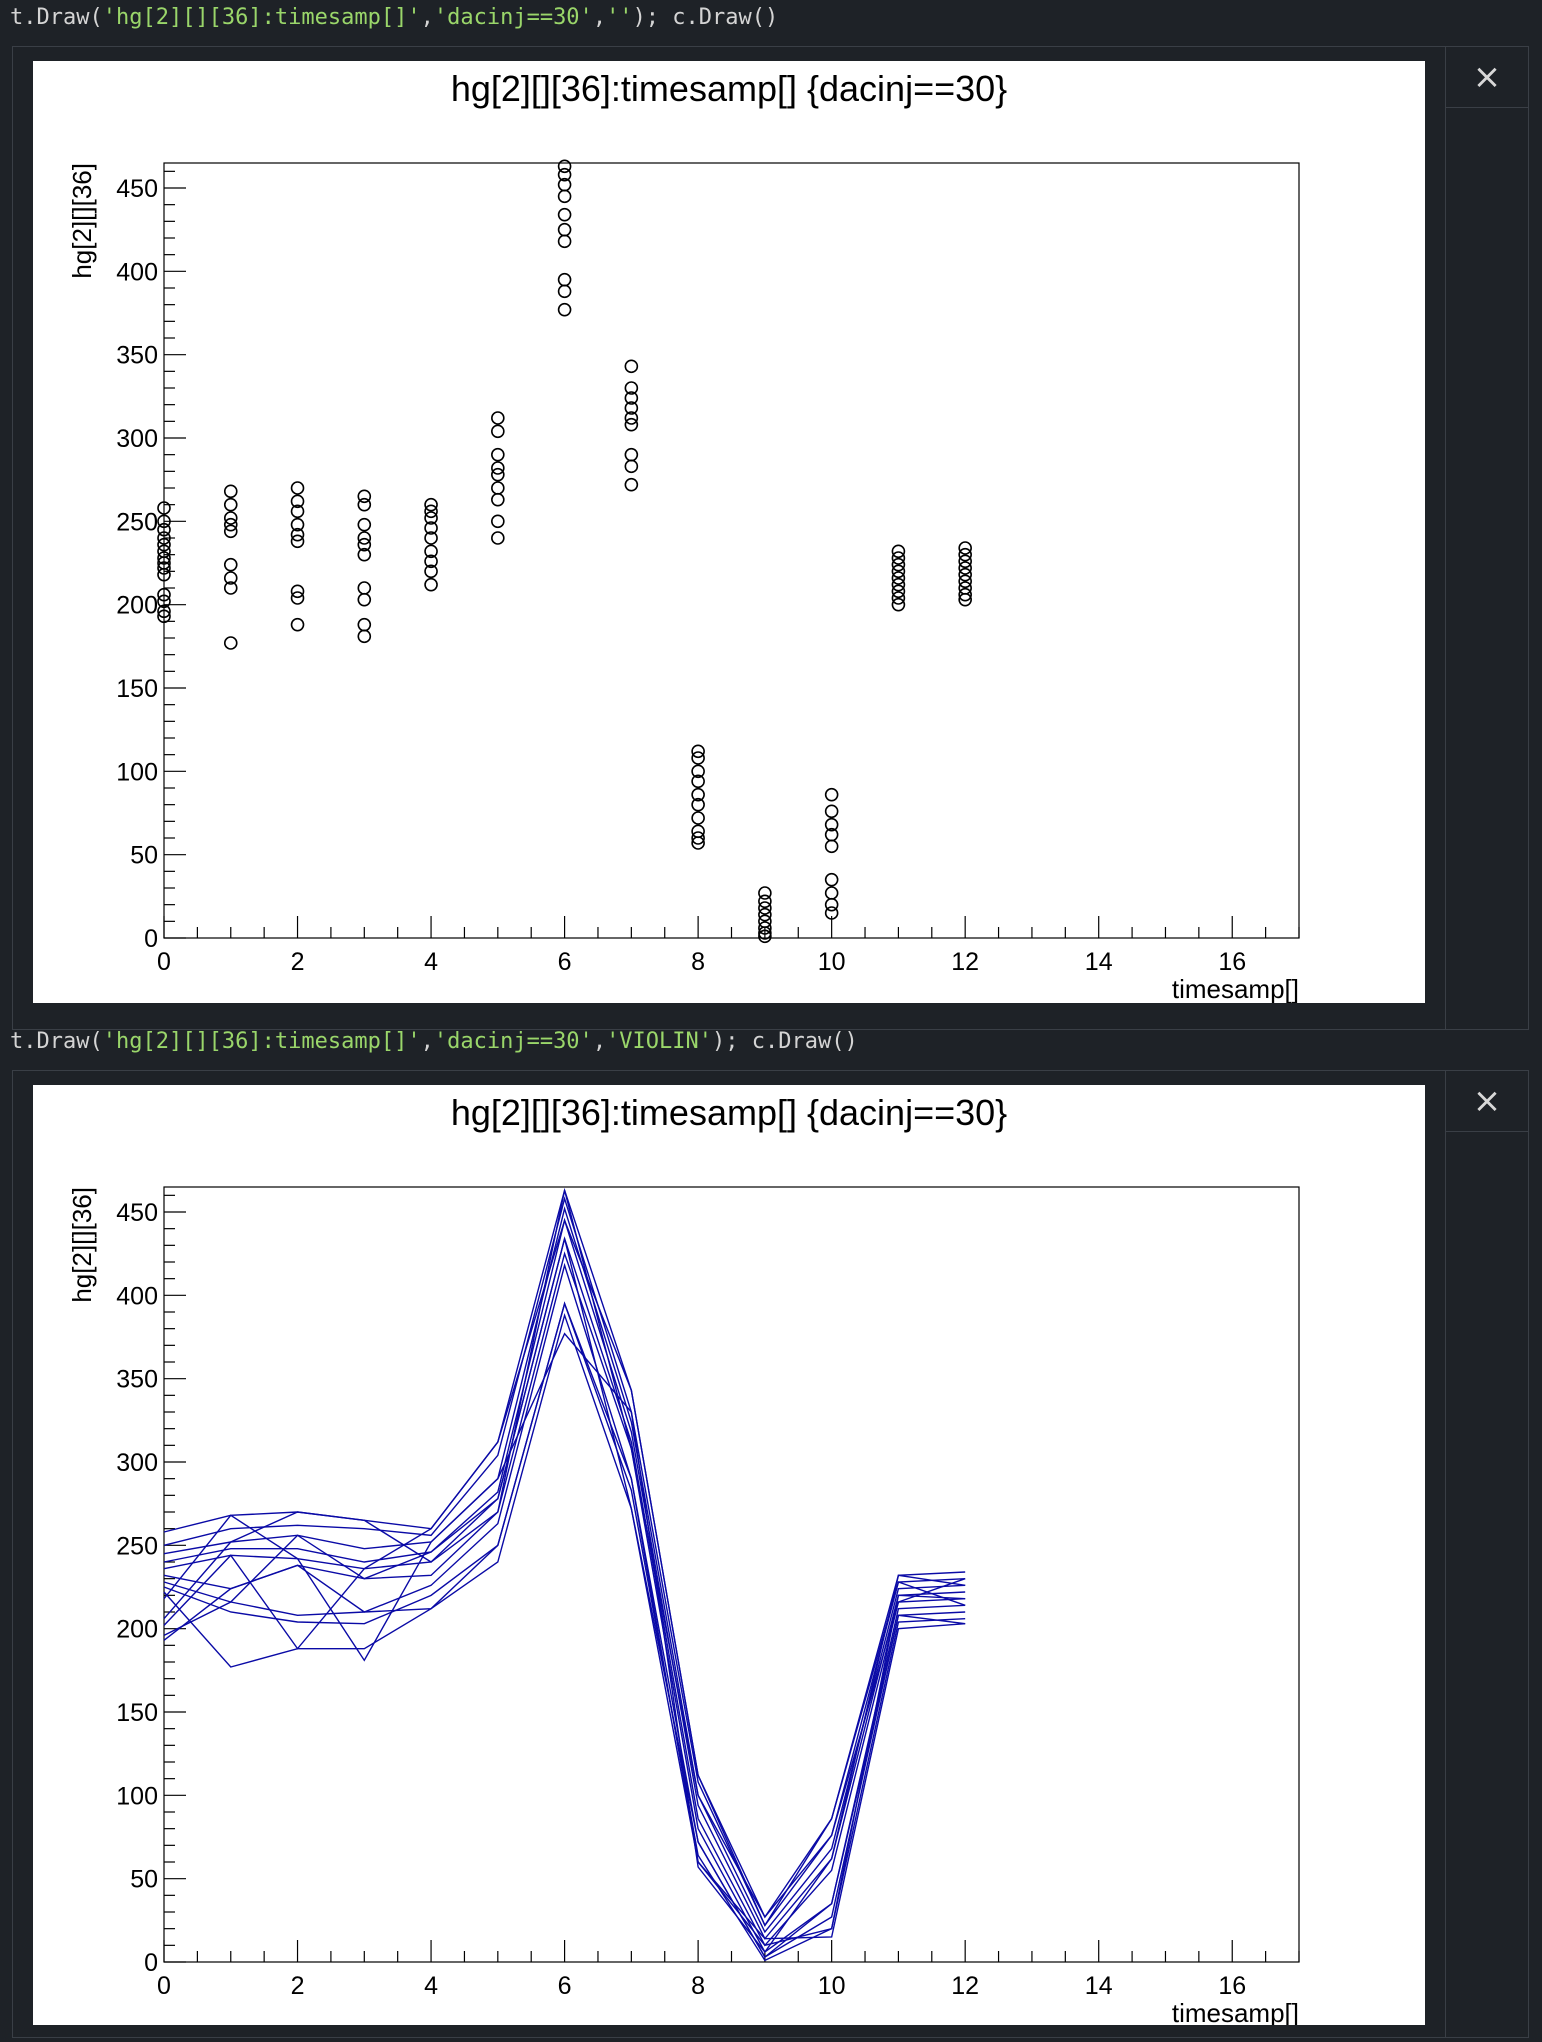  Describe the element at coordinates (82, 1245) in the screenshot. I see `y-axis-label: hg[2][][36]` at that location.